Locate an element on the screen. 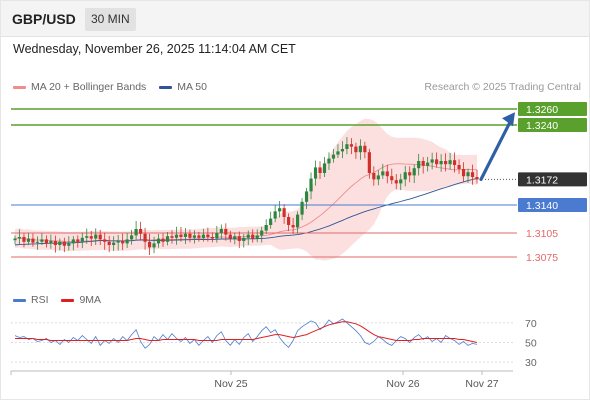  legend-label-ma20: MA 20 + Bollinger Bands is located at coordinates (89, 87).